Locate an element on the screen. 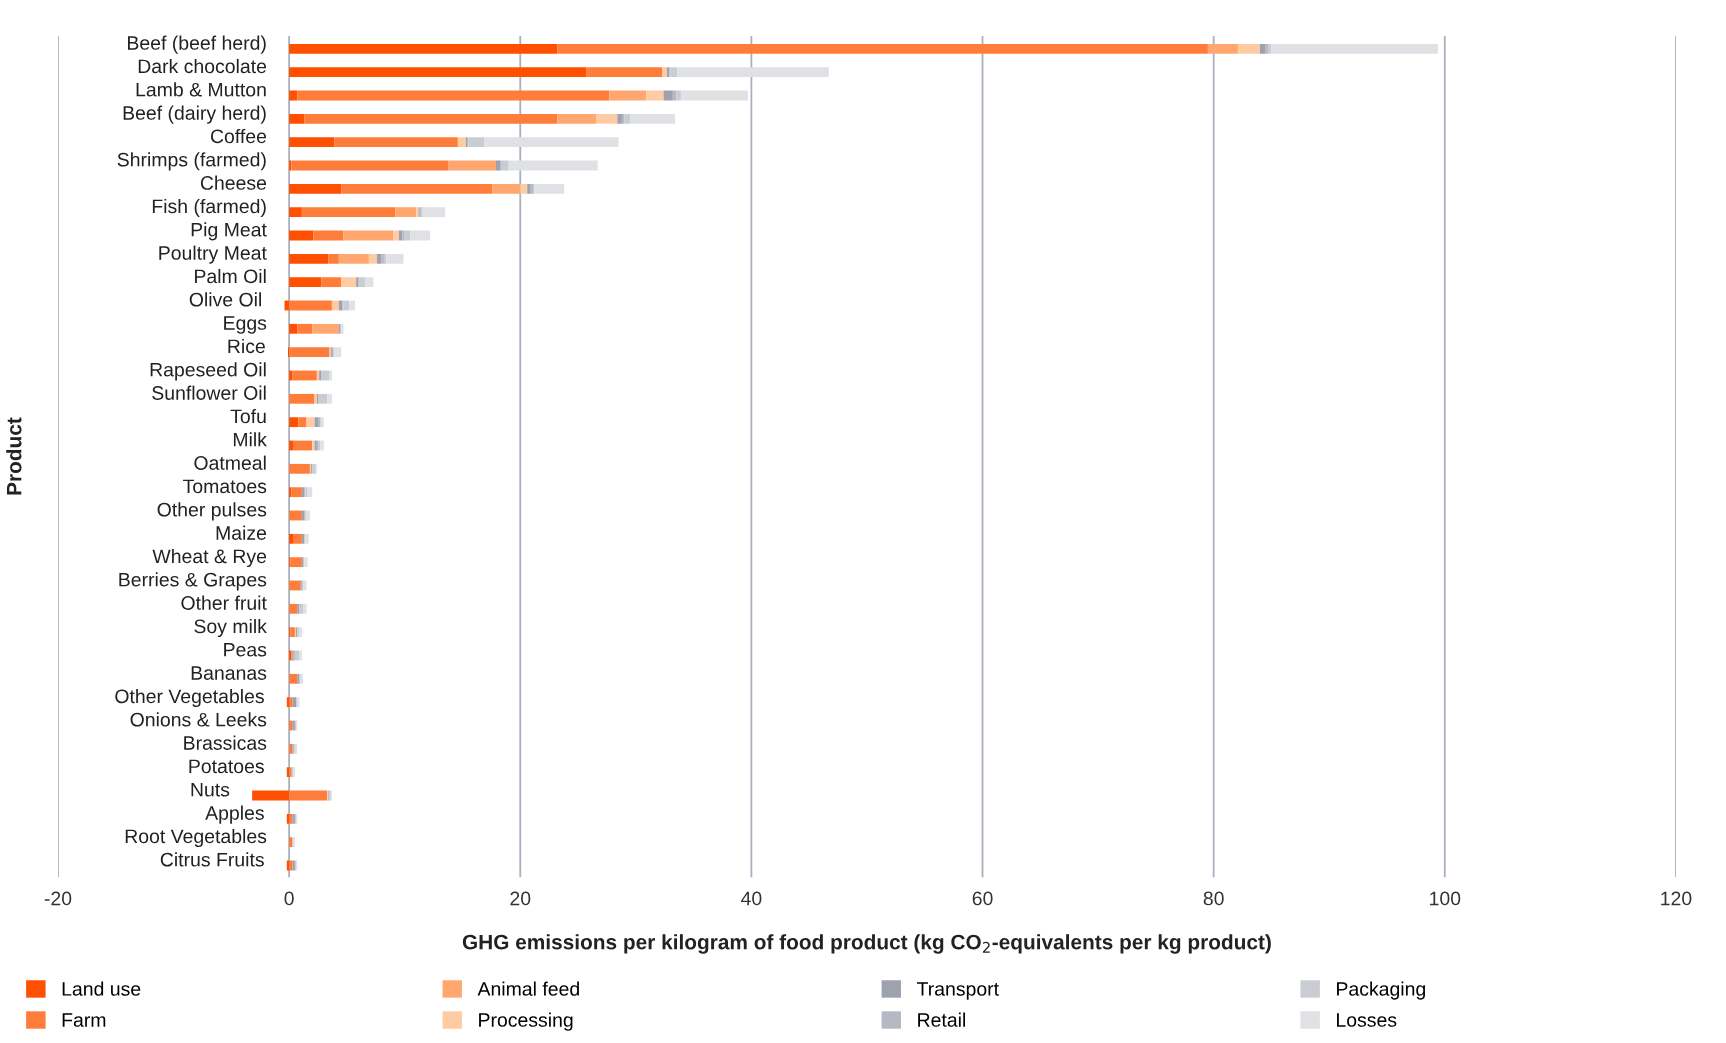  legend-label: Retail is located at coordinates (941, 1019).